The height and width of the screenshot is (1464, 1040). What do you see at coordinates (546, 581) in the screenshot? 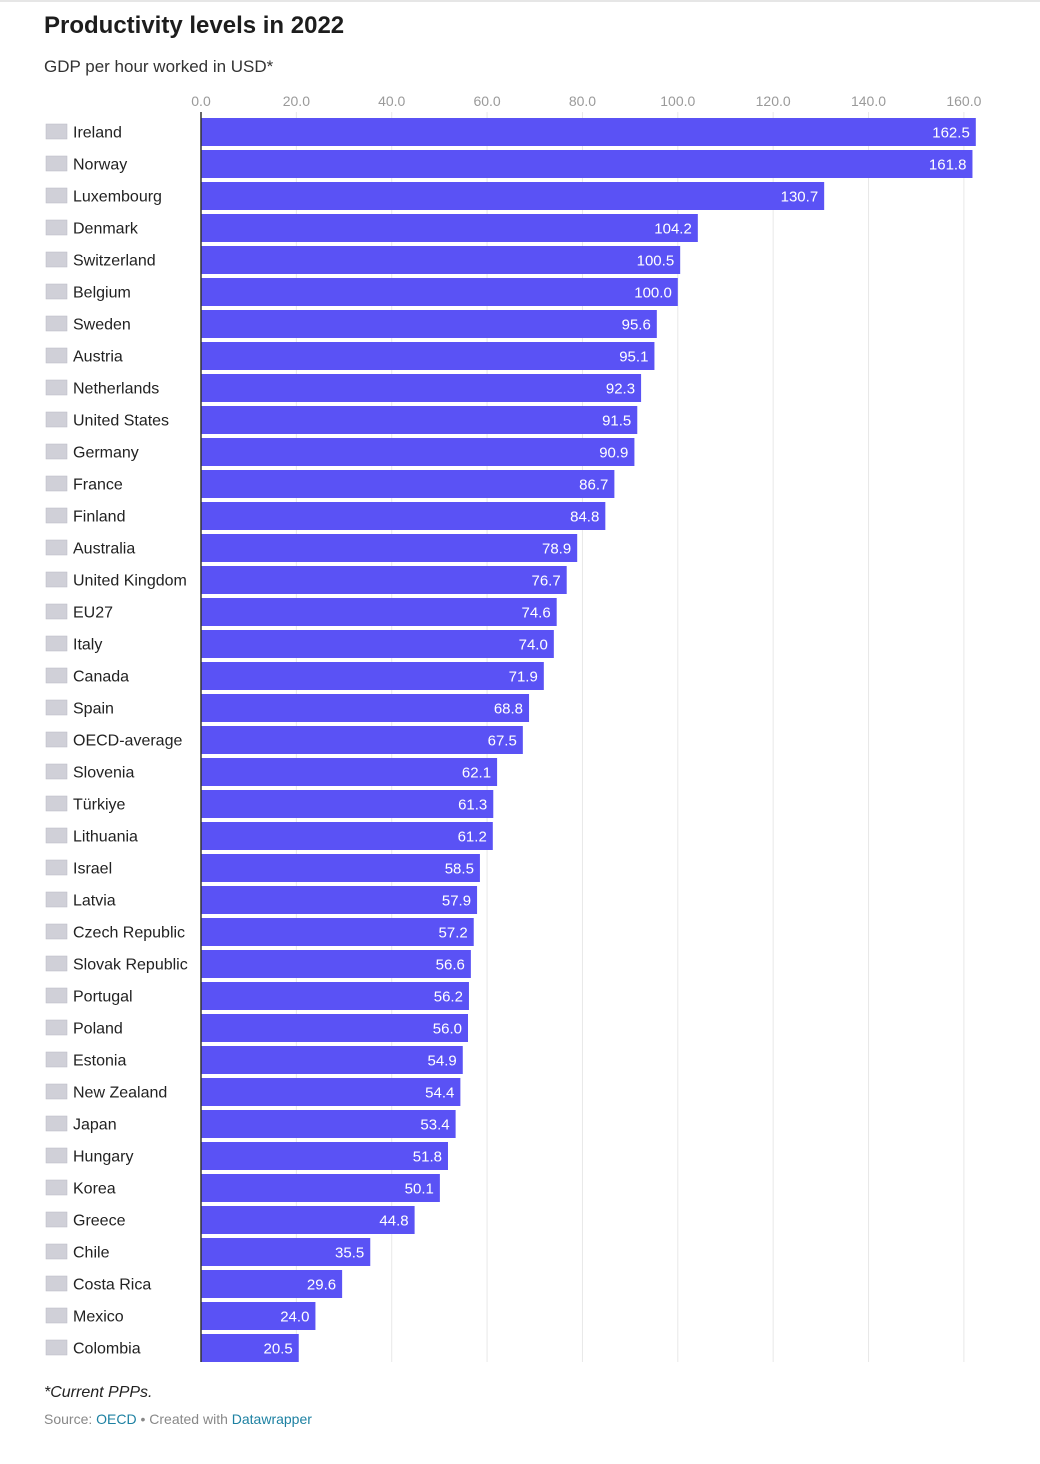
I see `bar-value-label: 76.7` at bounding box center [546, 581].